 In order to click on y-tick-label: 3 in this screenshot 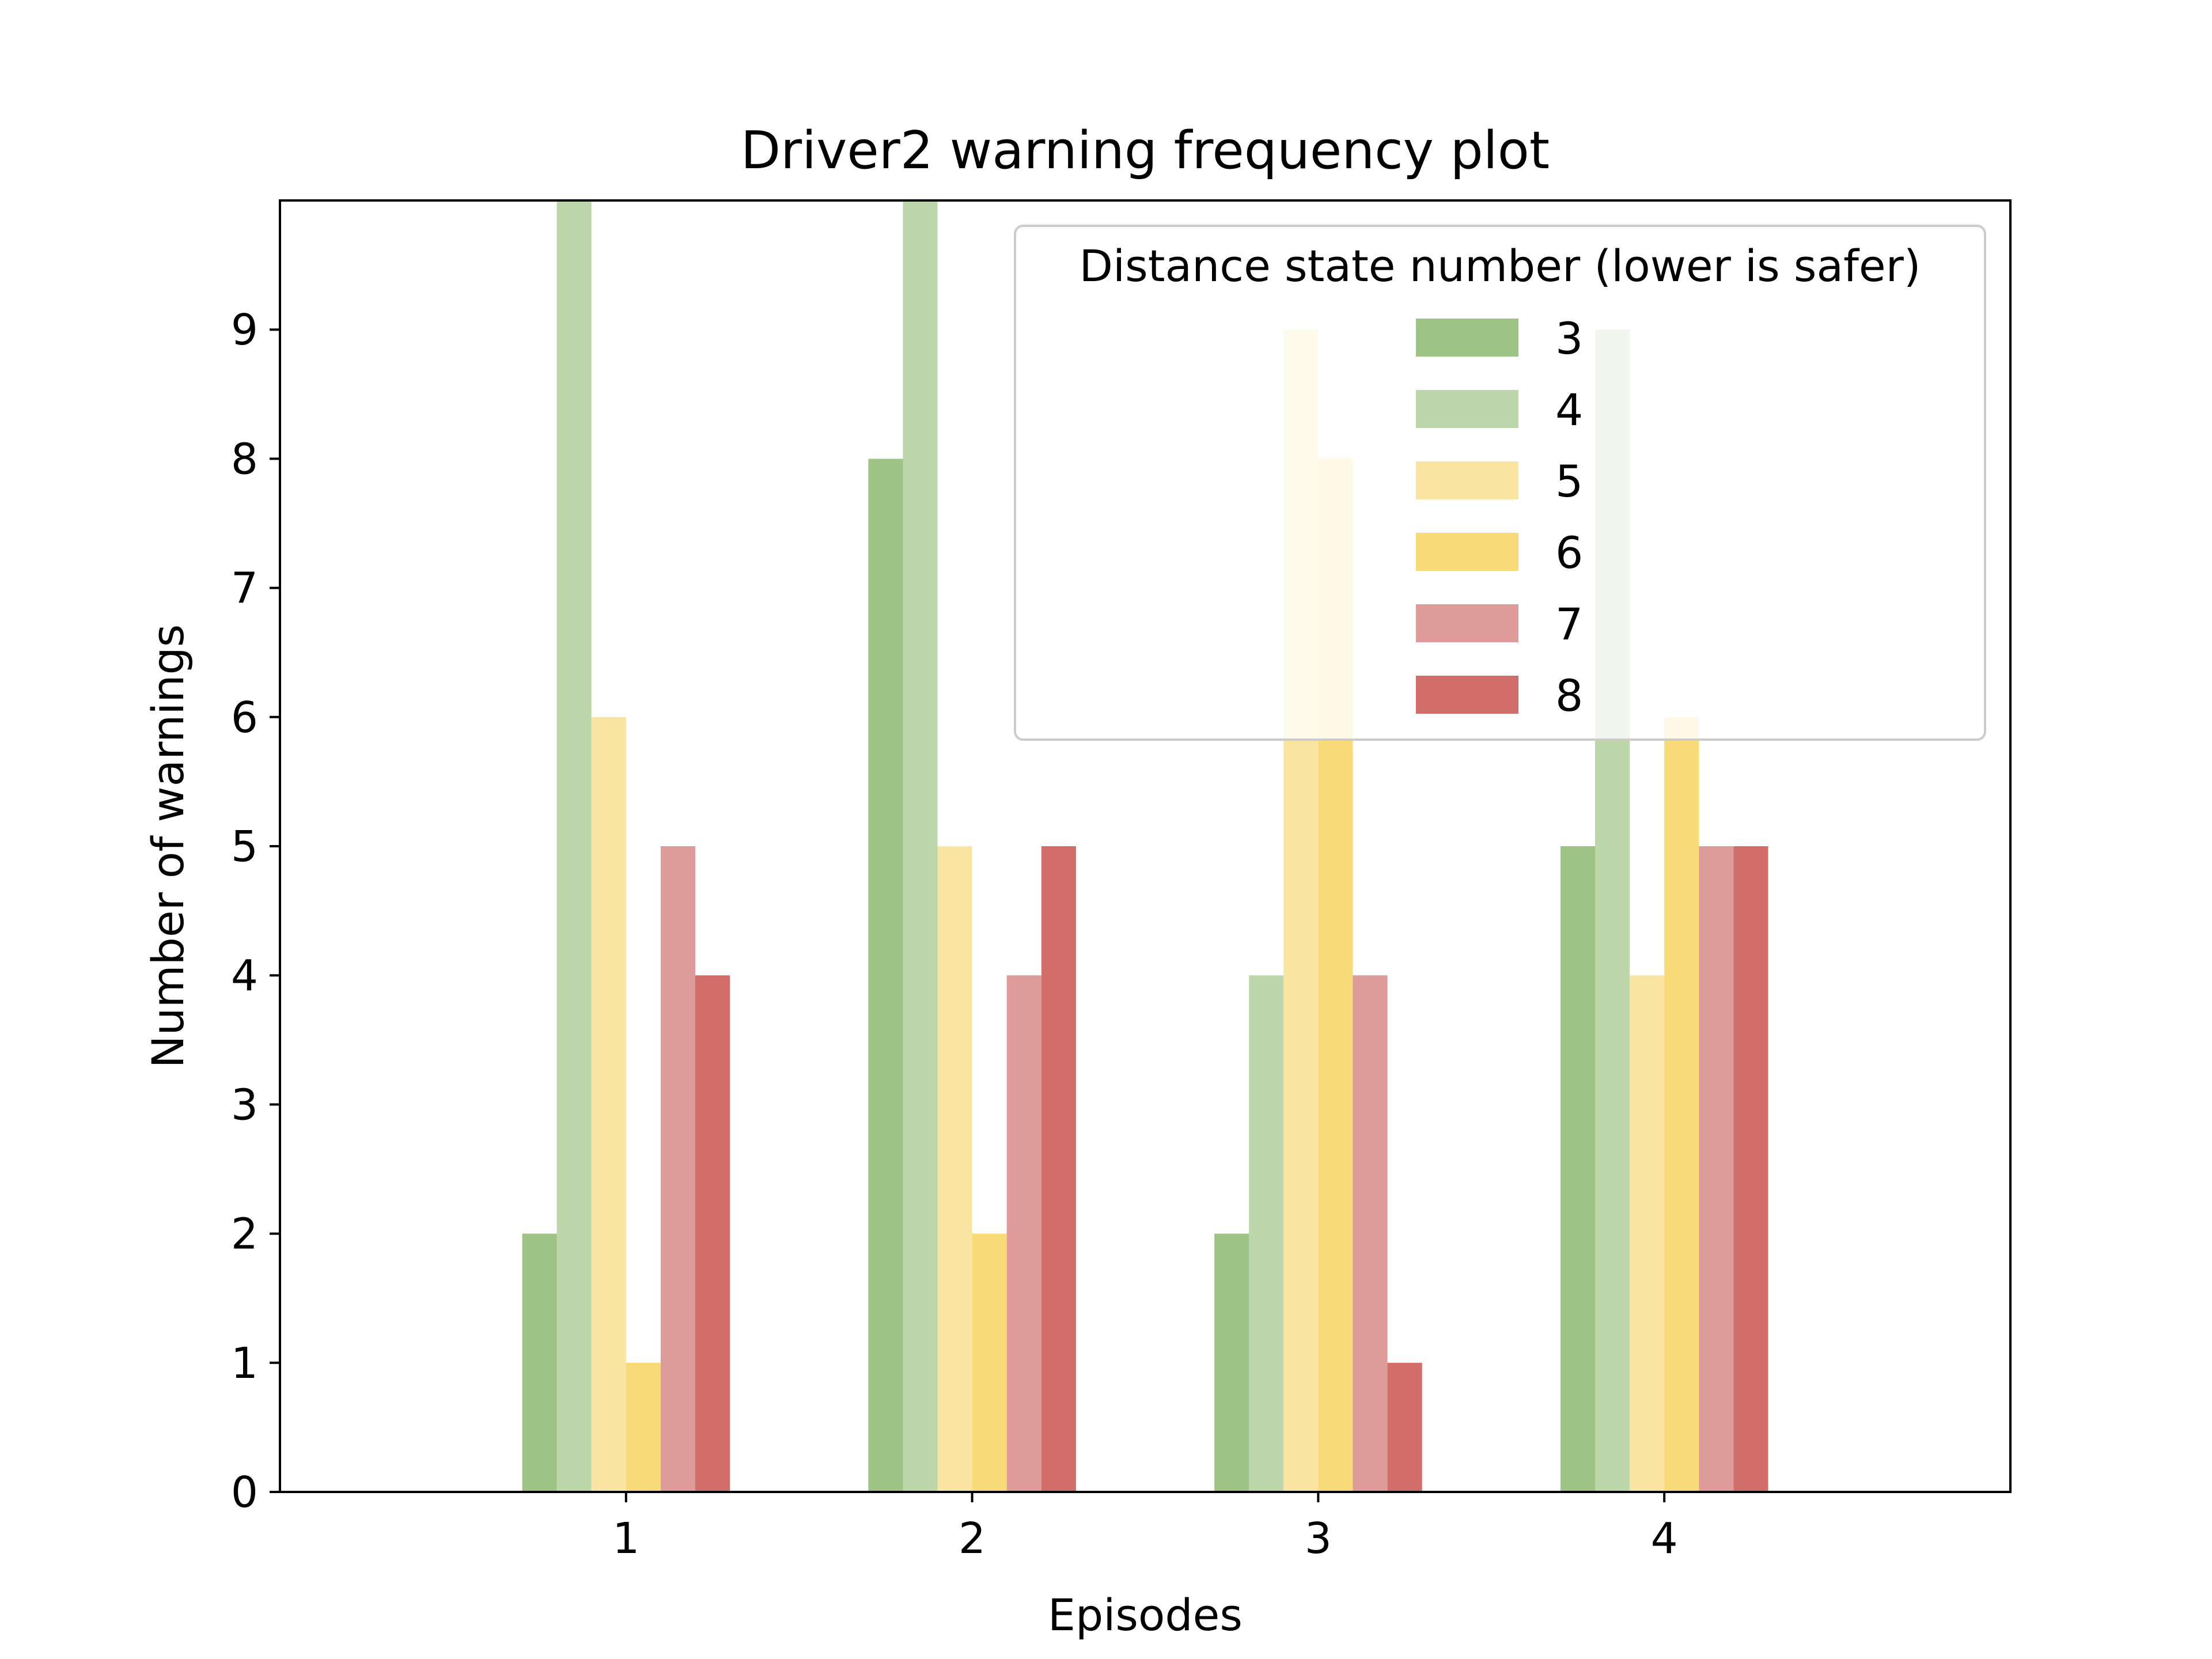, I will do `click(244, 1105)`.